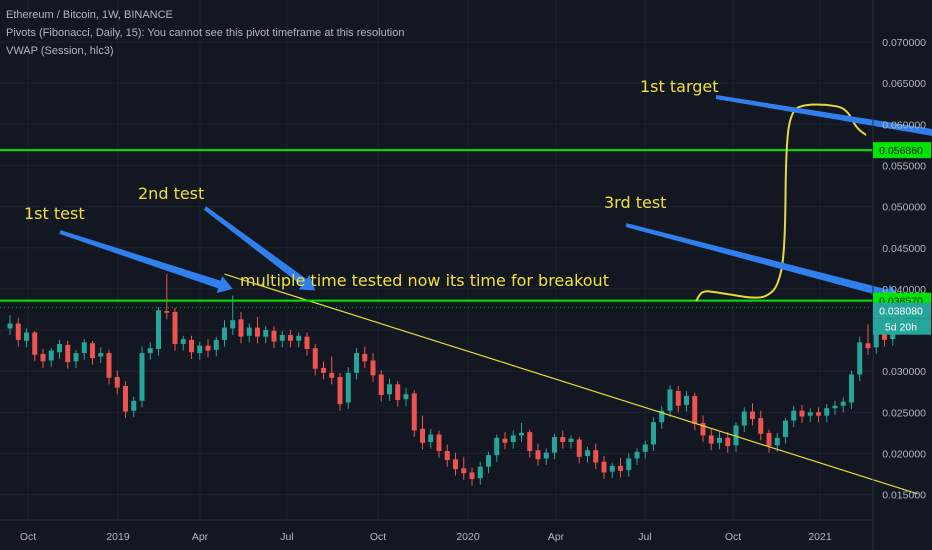 This screenshot has height=550, width=932. Describe the element at coordinates (89, 15) in the screenshot. I see `symbol-title: Ethereum / Bitcoin, 1W, BINANCE` at that location.